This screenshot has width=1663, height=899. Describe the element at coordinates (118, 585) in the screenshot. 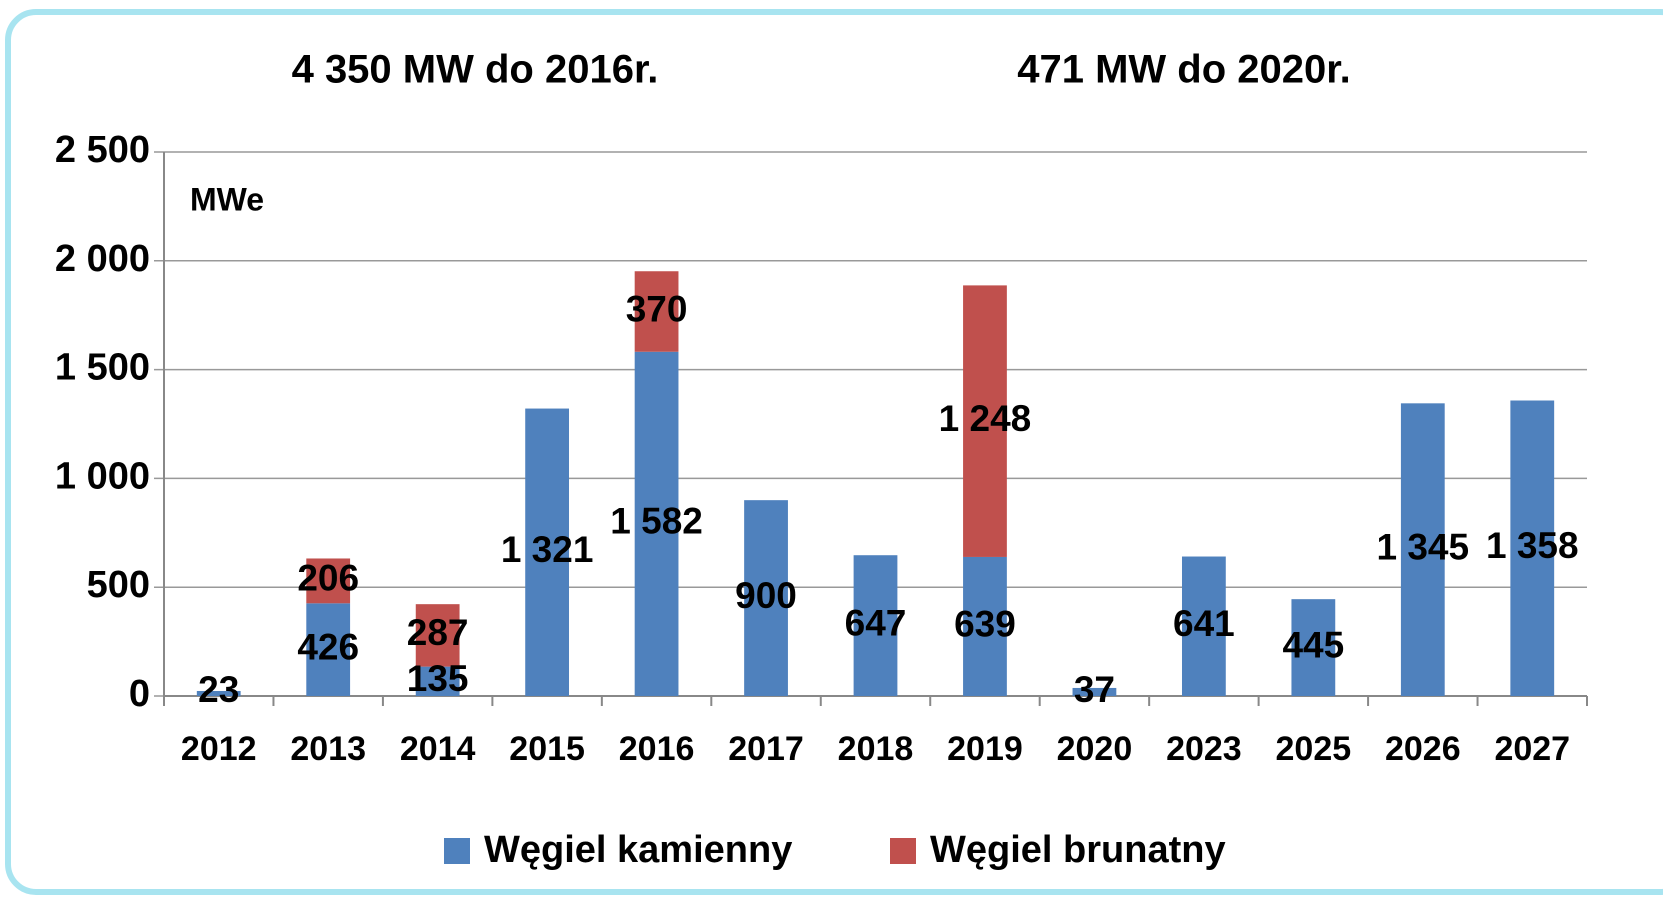

I see `y-tick-label: 500` at that location.